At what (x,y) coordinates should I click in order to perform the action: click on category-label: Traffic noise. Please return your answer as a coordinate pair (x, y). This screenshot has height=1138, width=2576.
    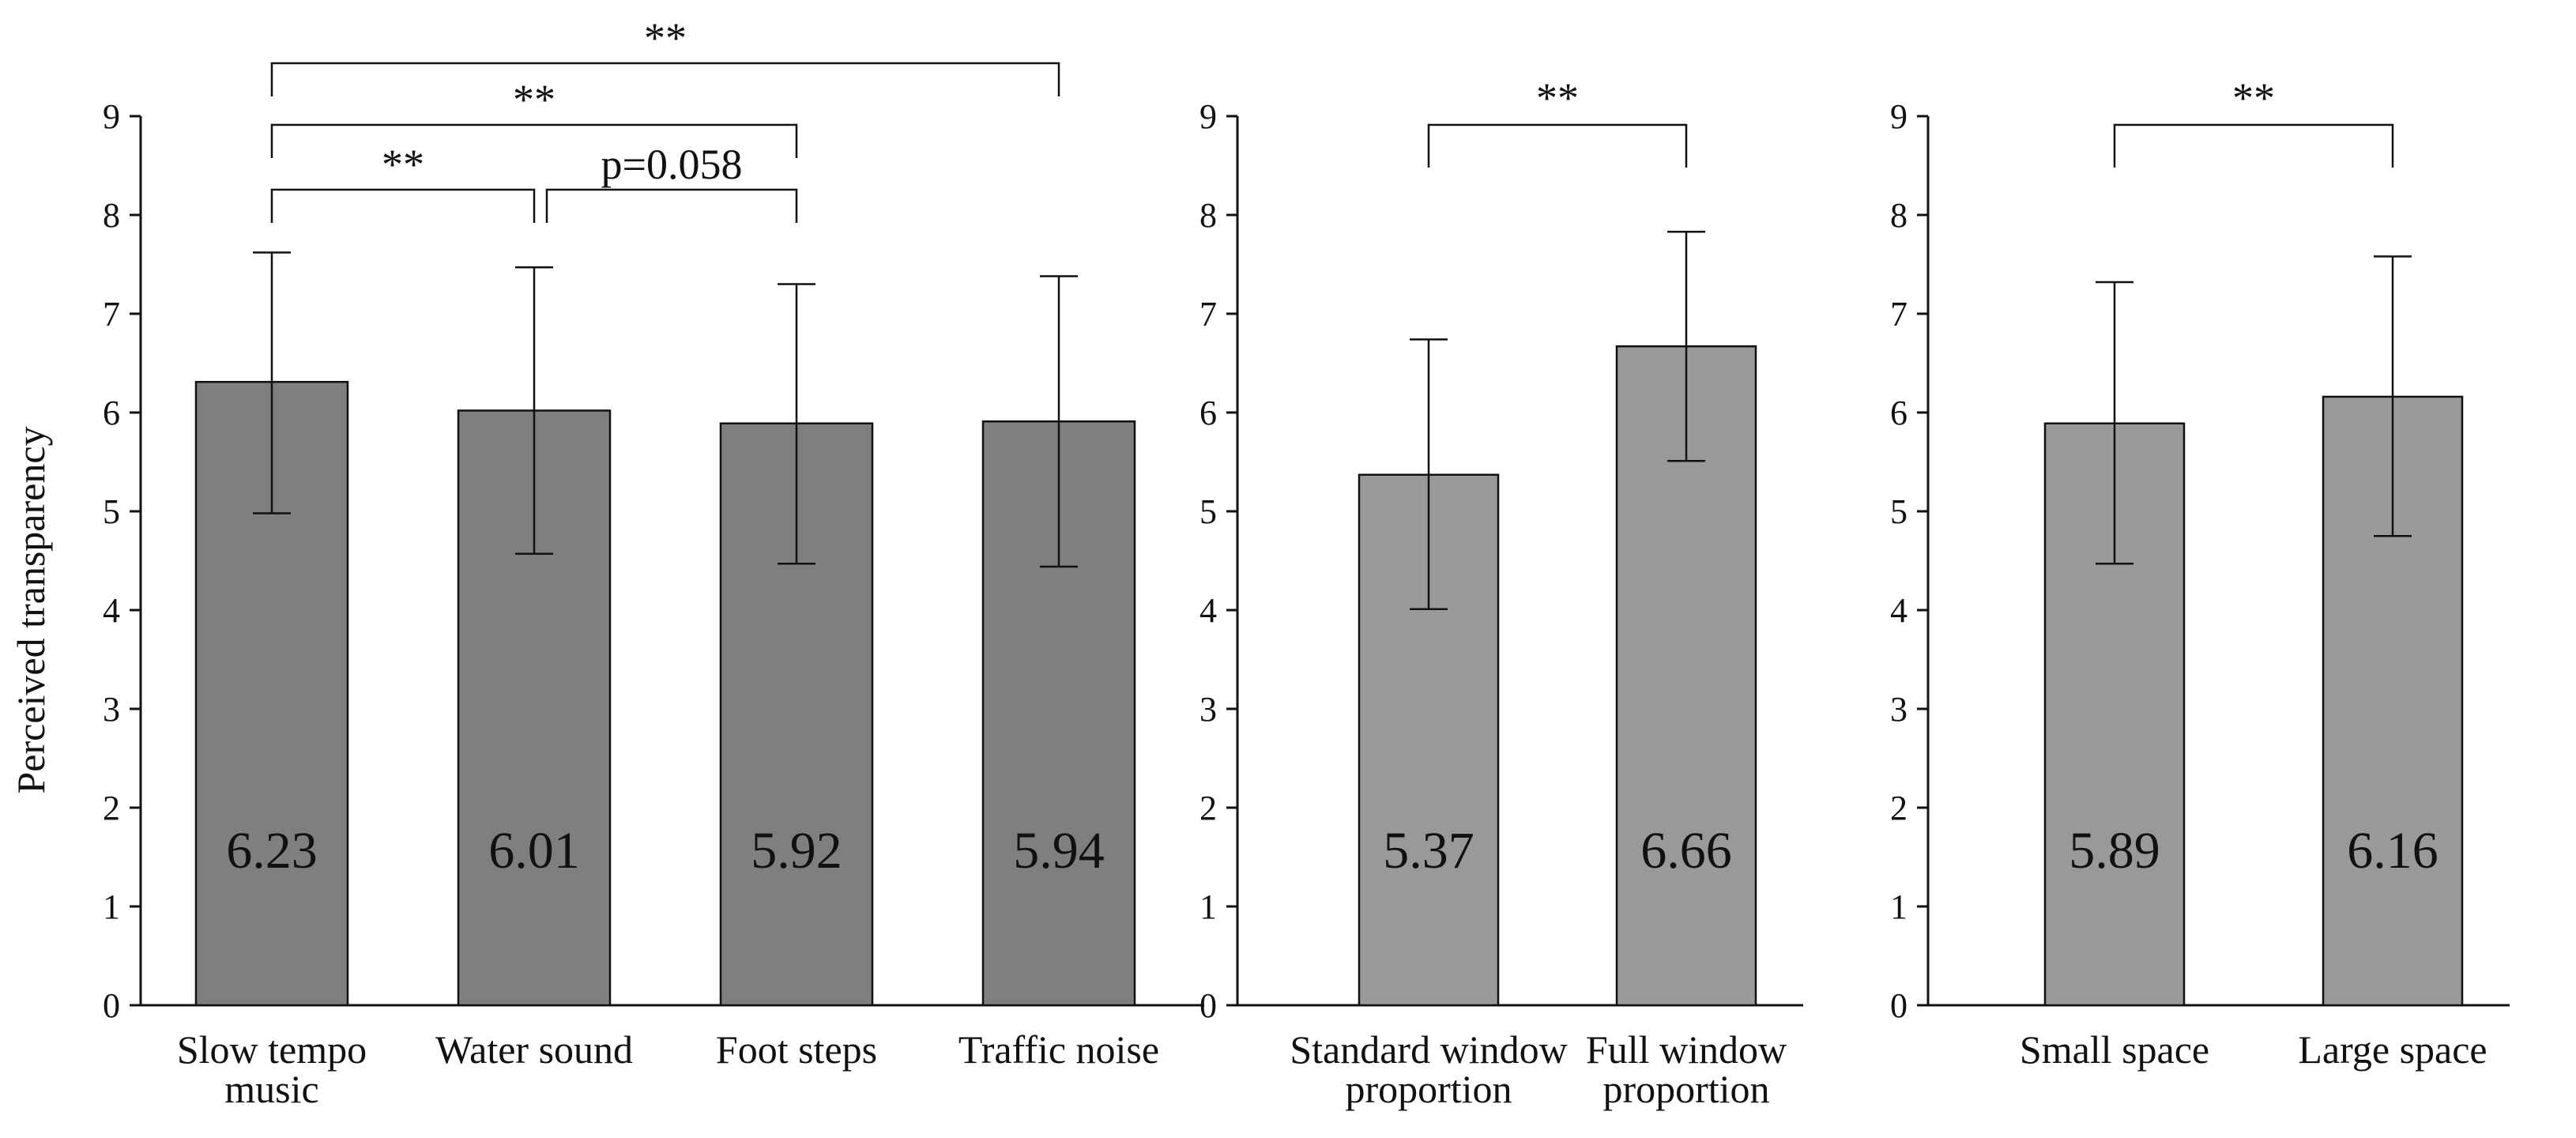
    Looking at the image, I should click on (1058, 1049).